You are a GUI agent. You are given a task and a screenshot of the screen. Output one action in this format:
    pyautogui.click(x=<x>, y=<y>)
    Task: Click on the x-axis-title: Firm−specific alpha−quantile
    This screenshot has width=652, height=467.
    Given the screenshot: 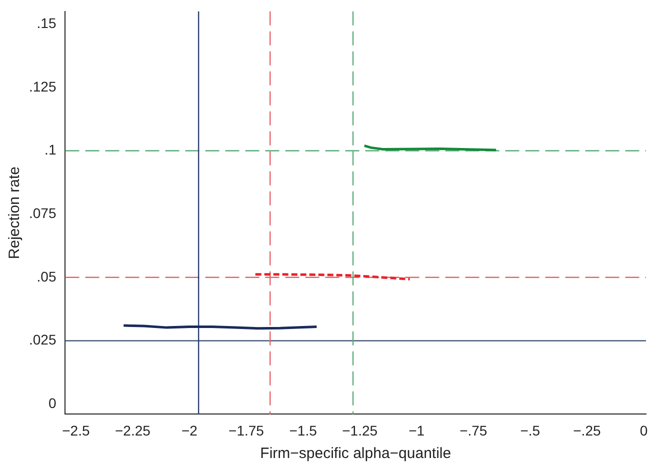 What is the action you would take?
    pyautogui.click(x=356, y=453)
    